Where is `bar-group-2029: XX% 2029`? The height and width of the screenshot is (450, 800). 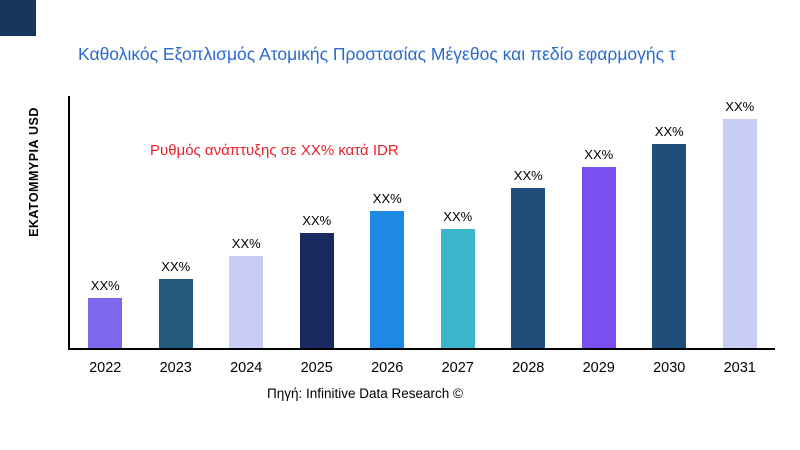
bar-group-2029: XX% 2029 is located at coordinates (599, 236).